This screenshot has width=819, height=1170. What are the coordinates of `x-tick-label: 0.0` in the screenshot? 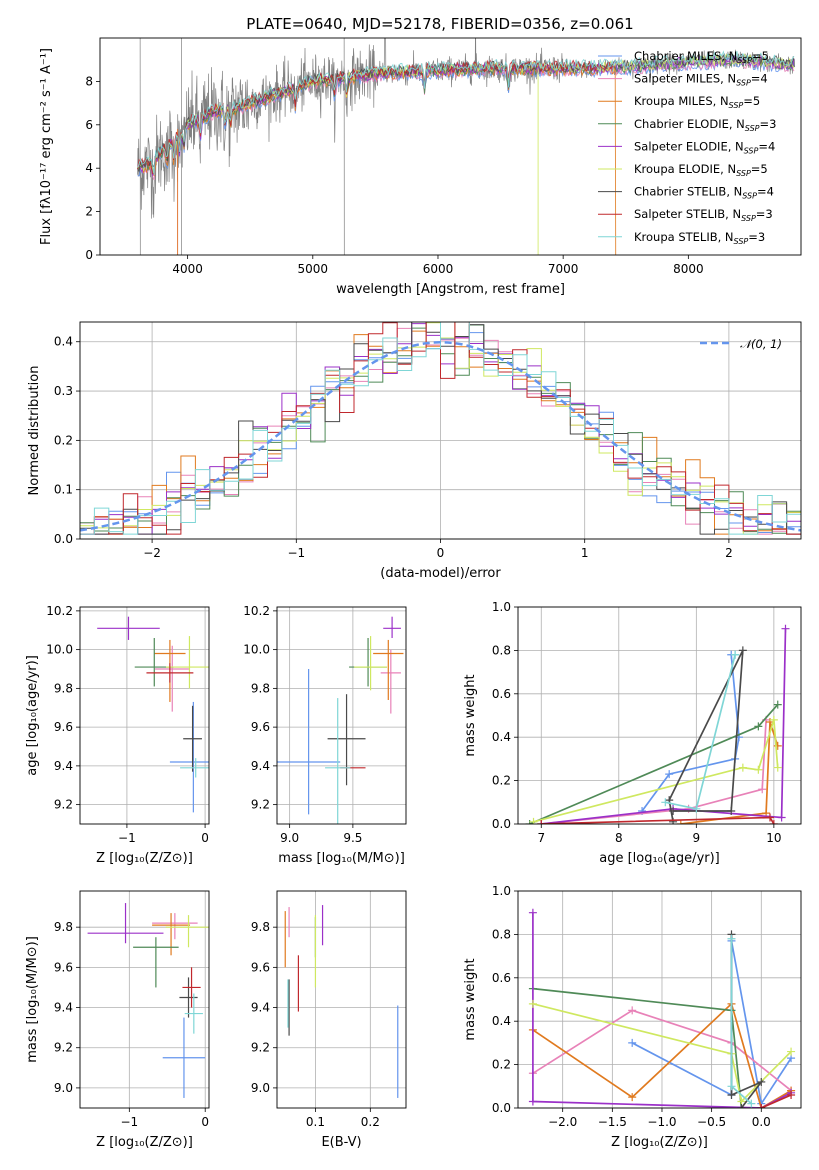 It's located at (761, 1122).